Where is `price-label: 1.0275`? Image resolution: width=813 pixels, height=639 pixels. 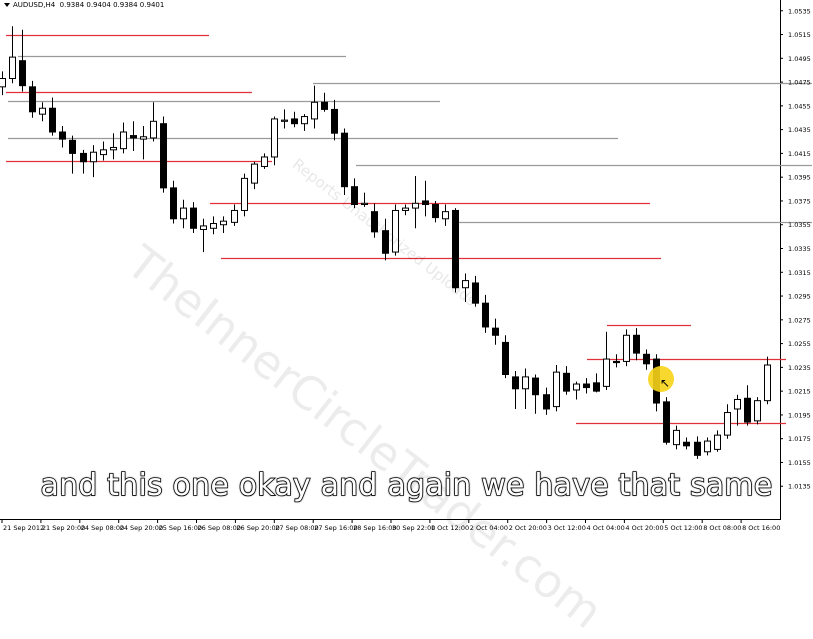
price-label: 1.0275 is located at coordinates (799, 320).